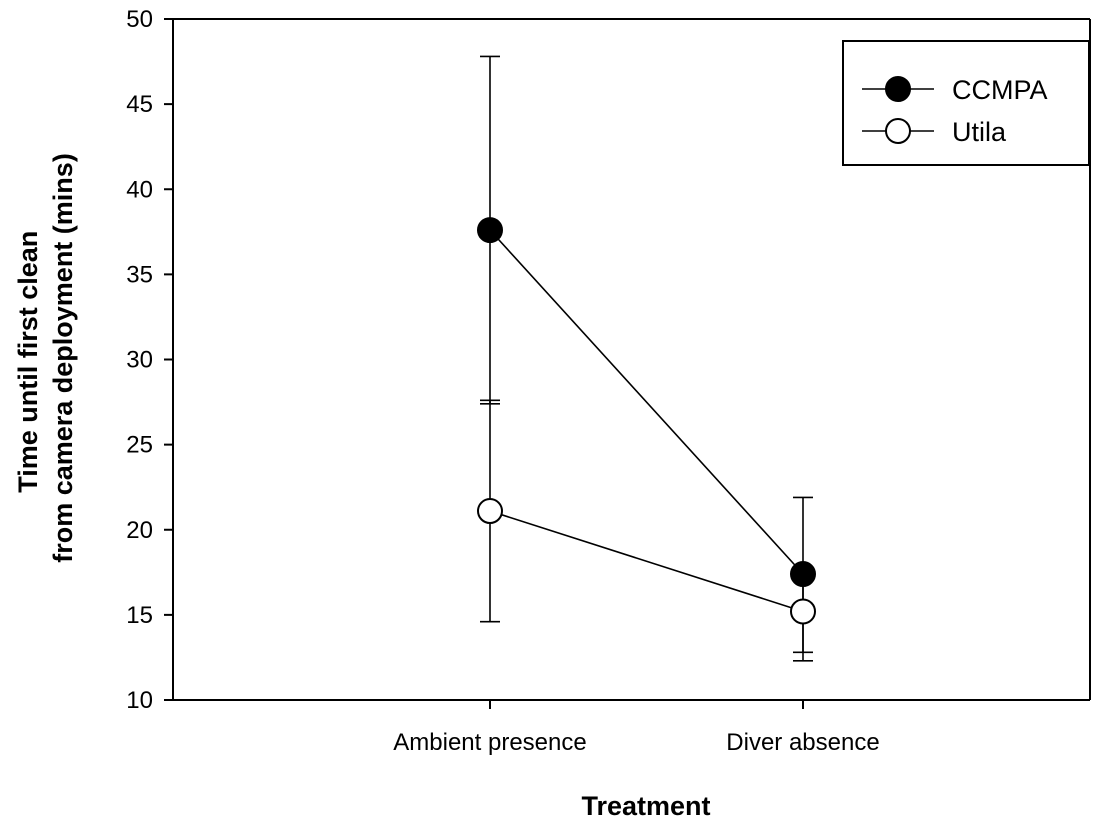 The height and width of the screenshot is (820, 1107). Describe the element at coordinates (139, 19) in the screenshot. I see `y-tick-label: 50` at that location.